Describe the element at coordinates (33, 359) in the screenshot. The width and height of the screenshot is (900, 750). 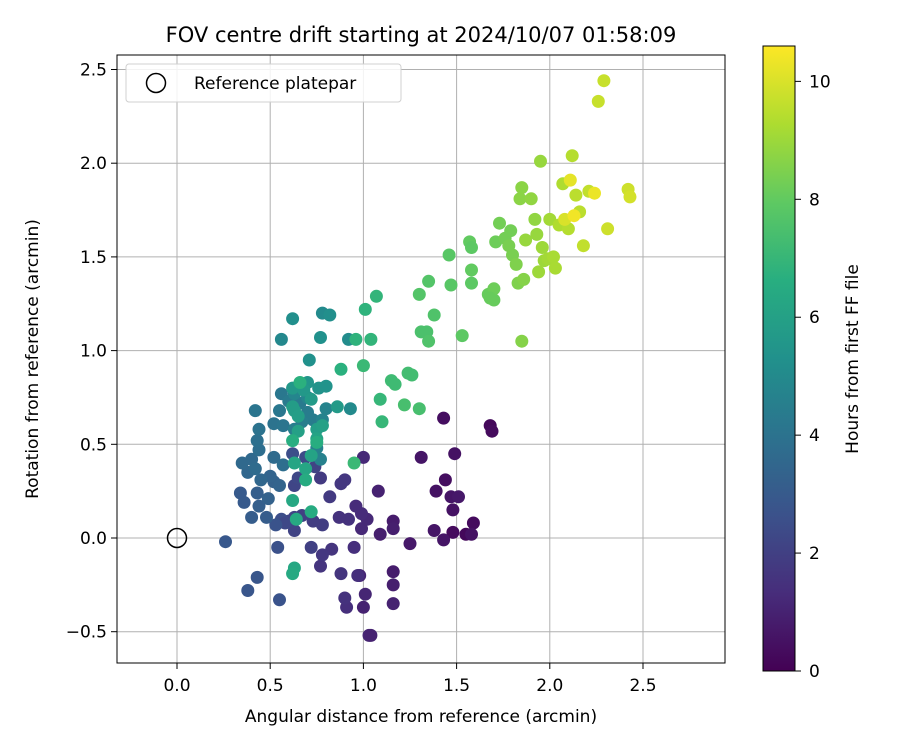
I see `y-axis-label: Rotation from reference (arcmin)` at that location.